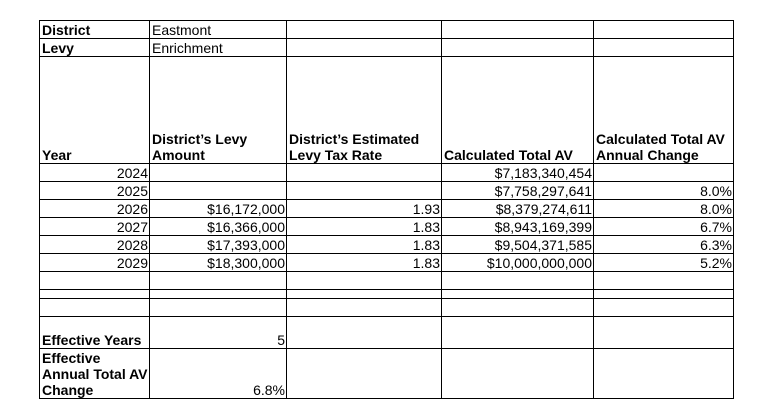 The image size is (782, 402). I want to click on district-value: Eastmont, so click(218, 29).